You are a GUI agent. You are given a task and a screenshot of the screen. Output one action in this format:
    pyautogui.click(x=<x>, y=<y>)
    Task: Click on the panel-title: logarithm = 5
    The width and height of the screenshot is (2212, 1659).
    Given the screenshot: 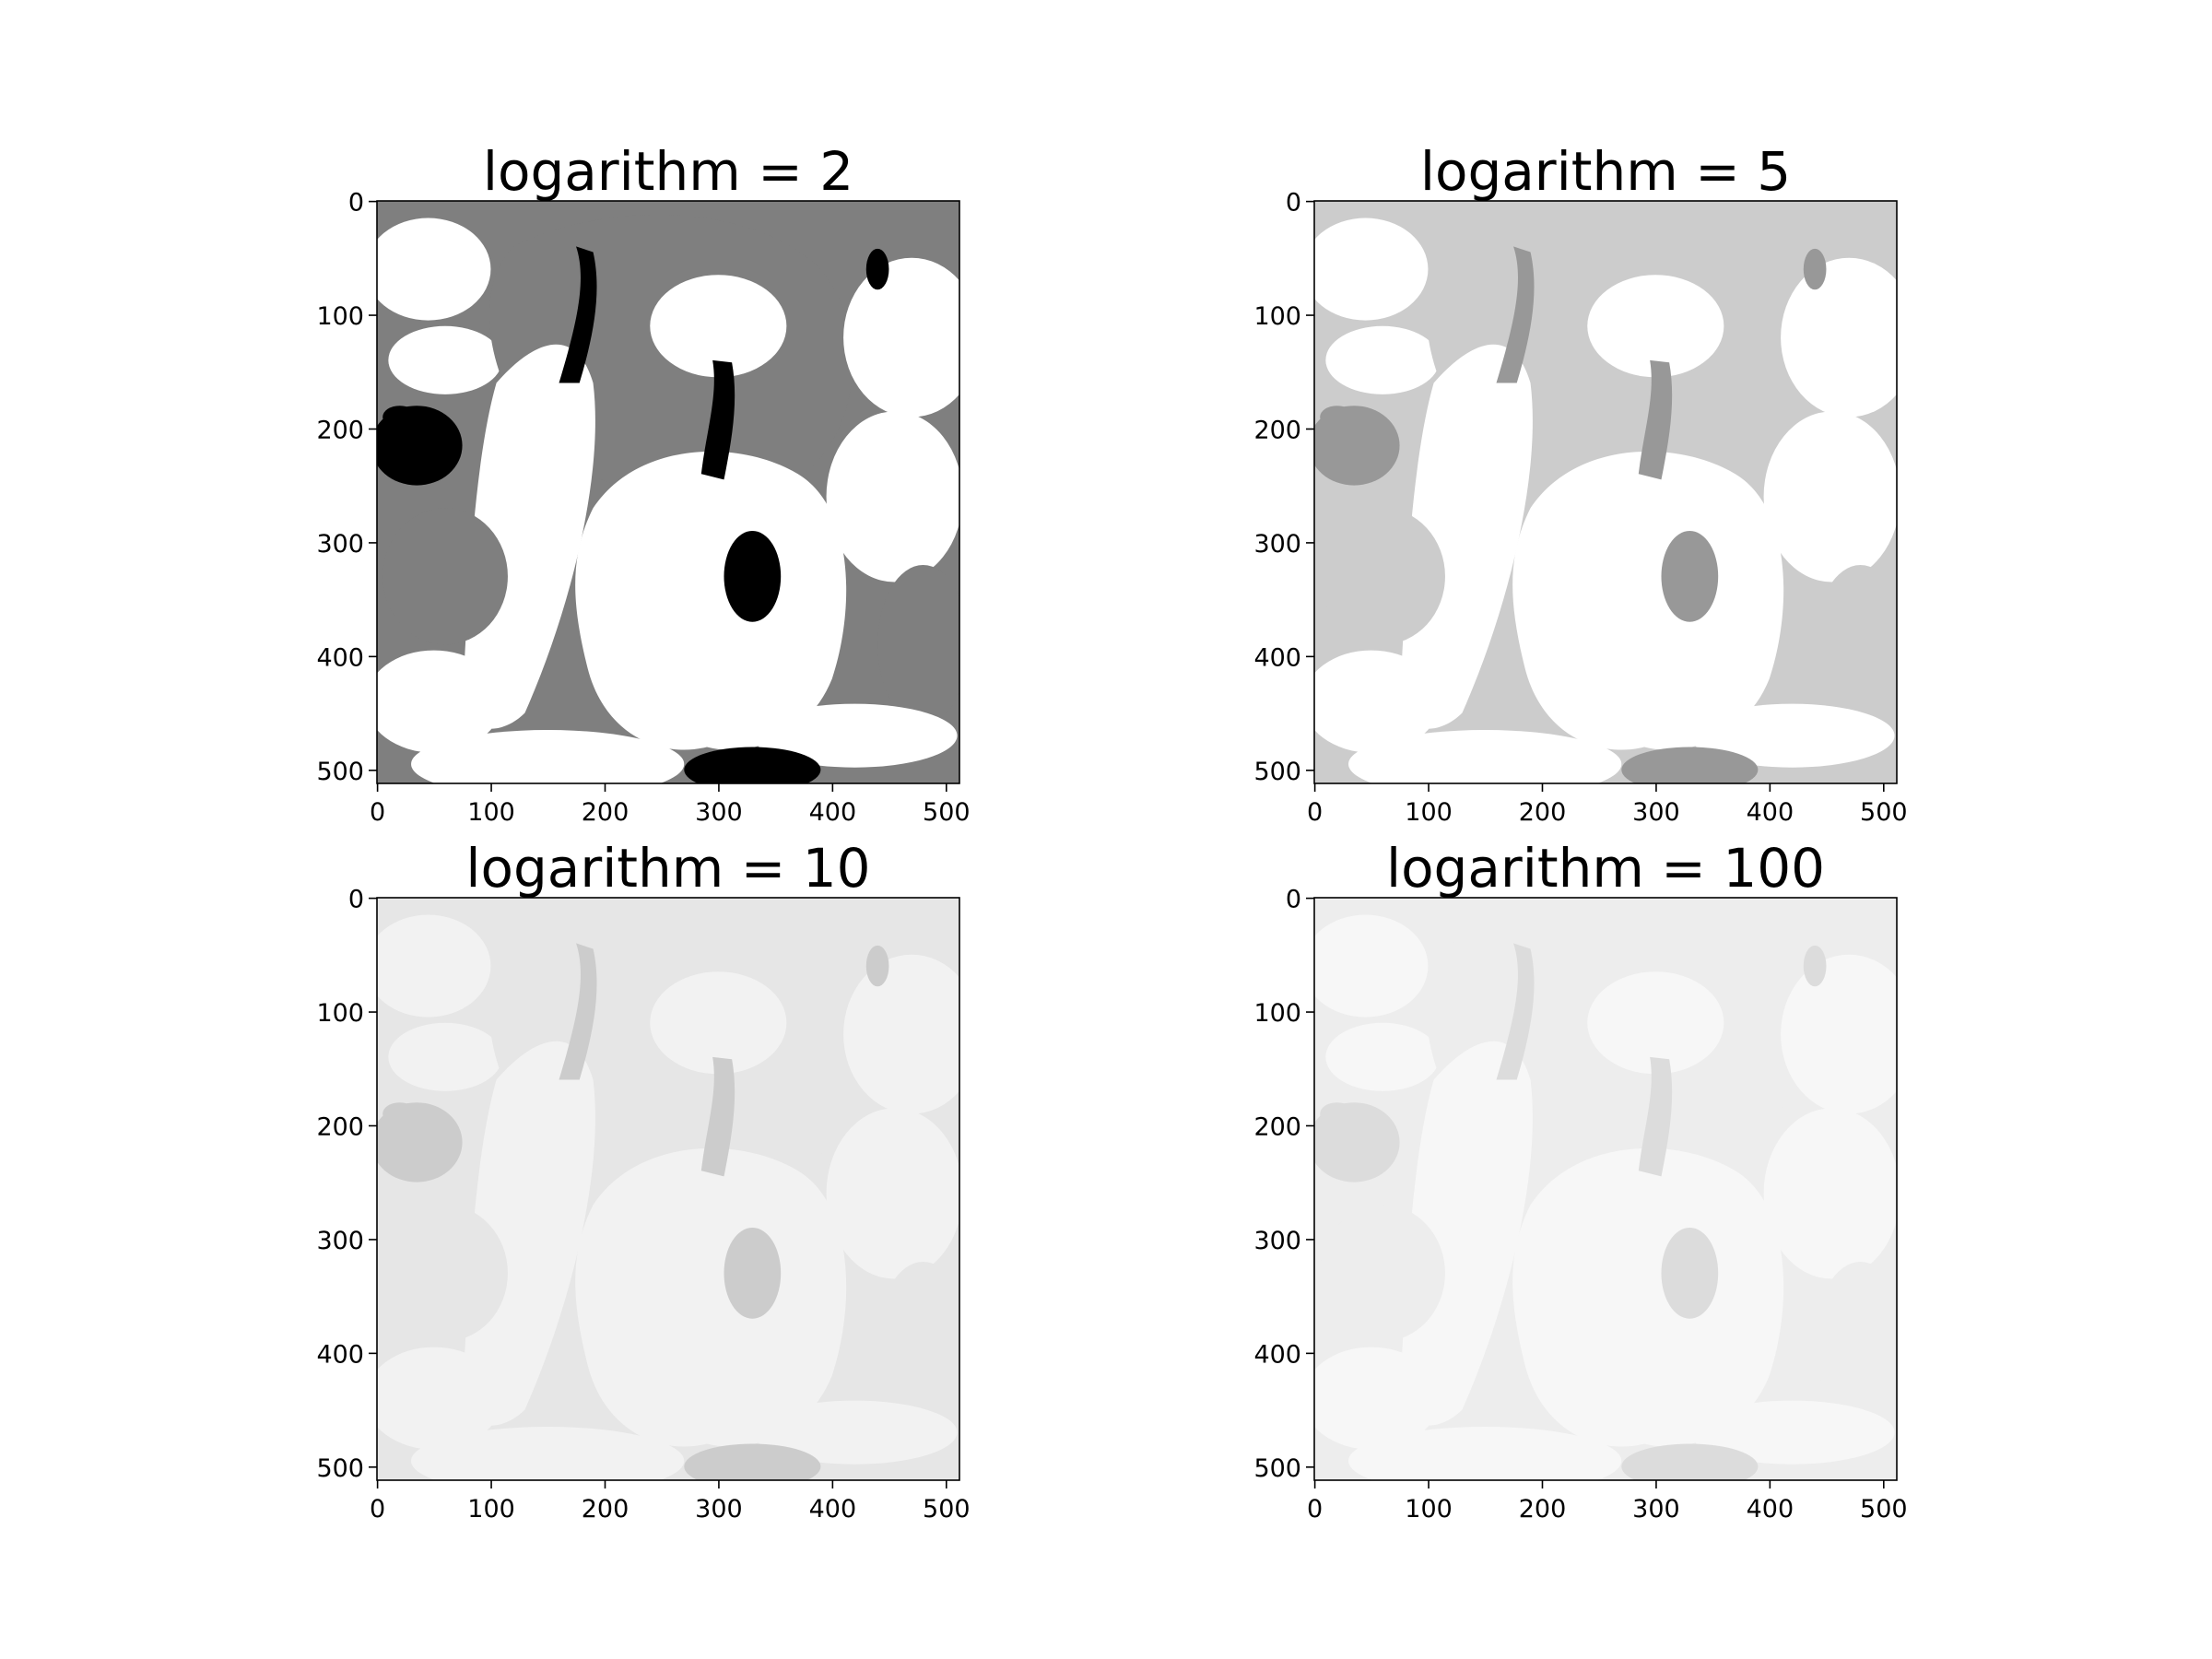 What is the action you would take?
    pyautogui.click(x=1605, y=171)
    